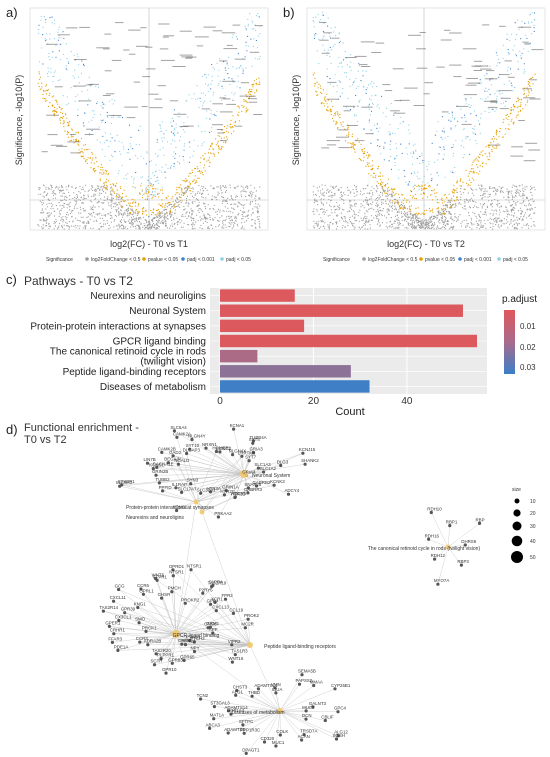 Image resolution: width=550 pixels, height=757 pixels. Describe the element at coordinates (407, 401) in the screenshot. I see `bar-x-tick-label: 40` at that location.